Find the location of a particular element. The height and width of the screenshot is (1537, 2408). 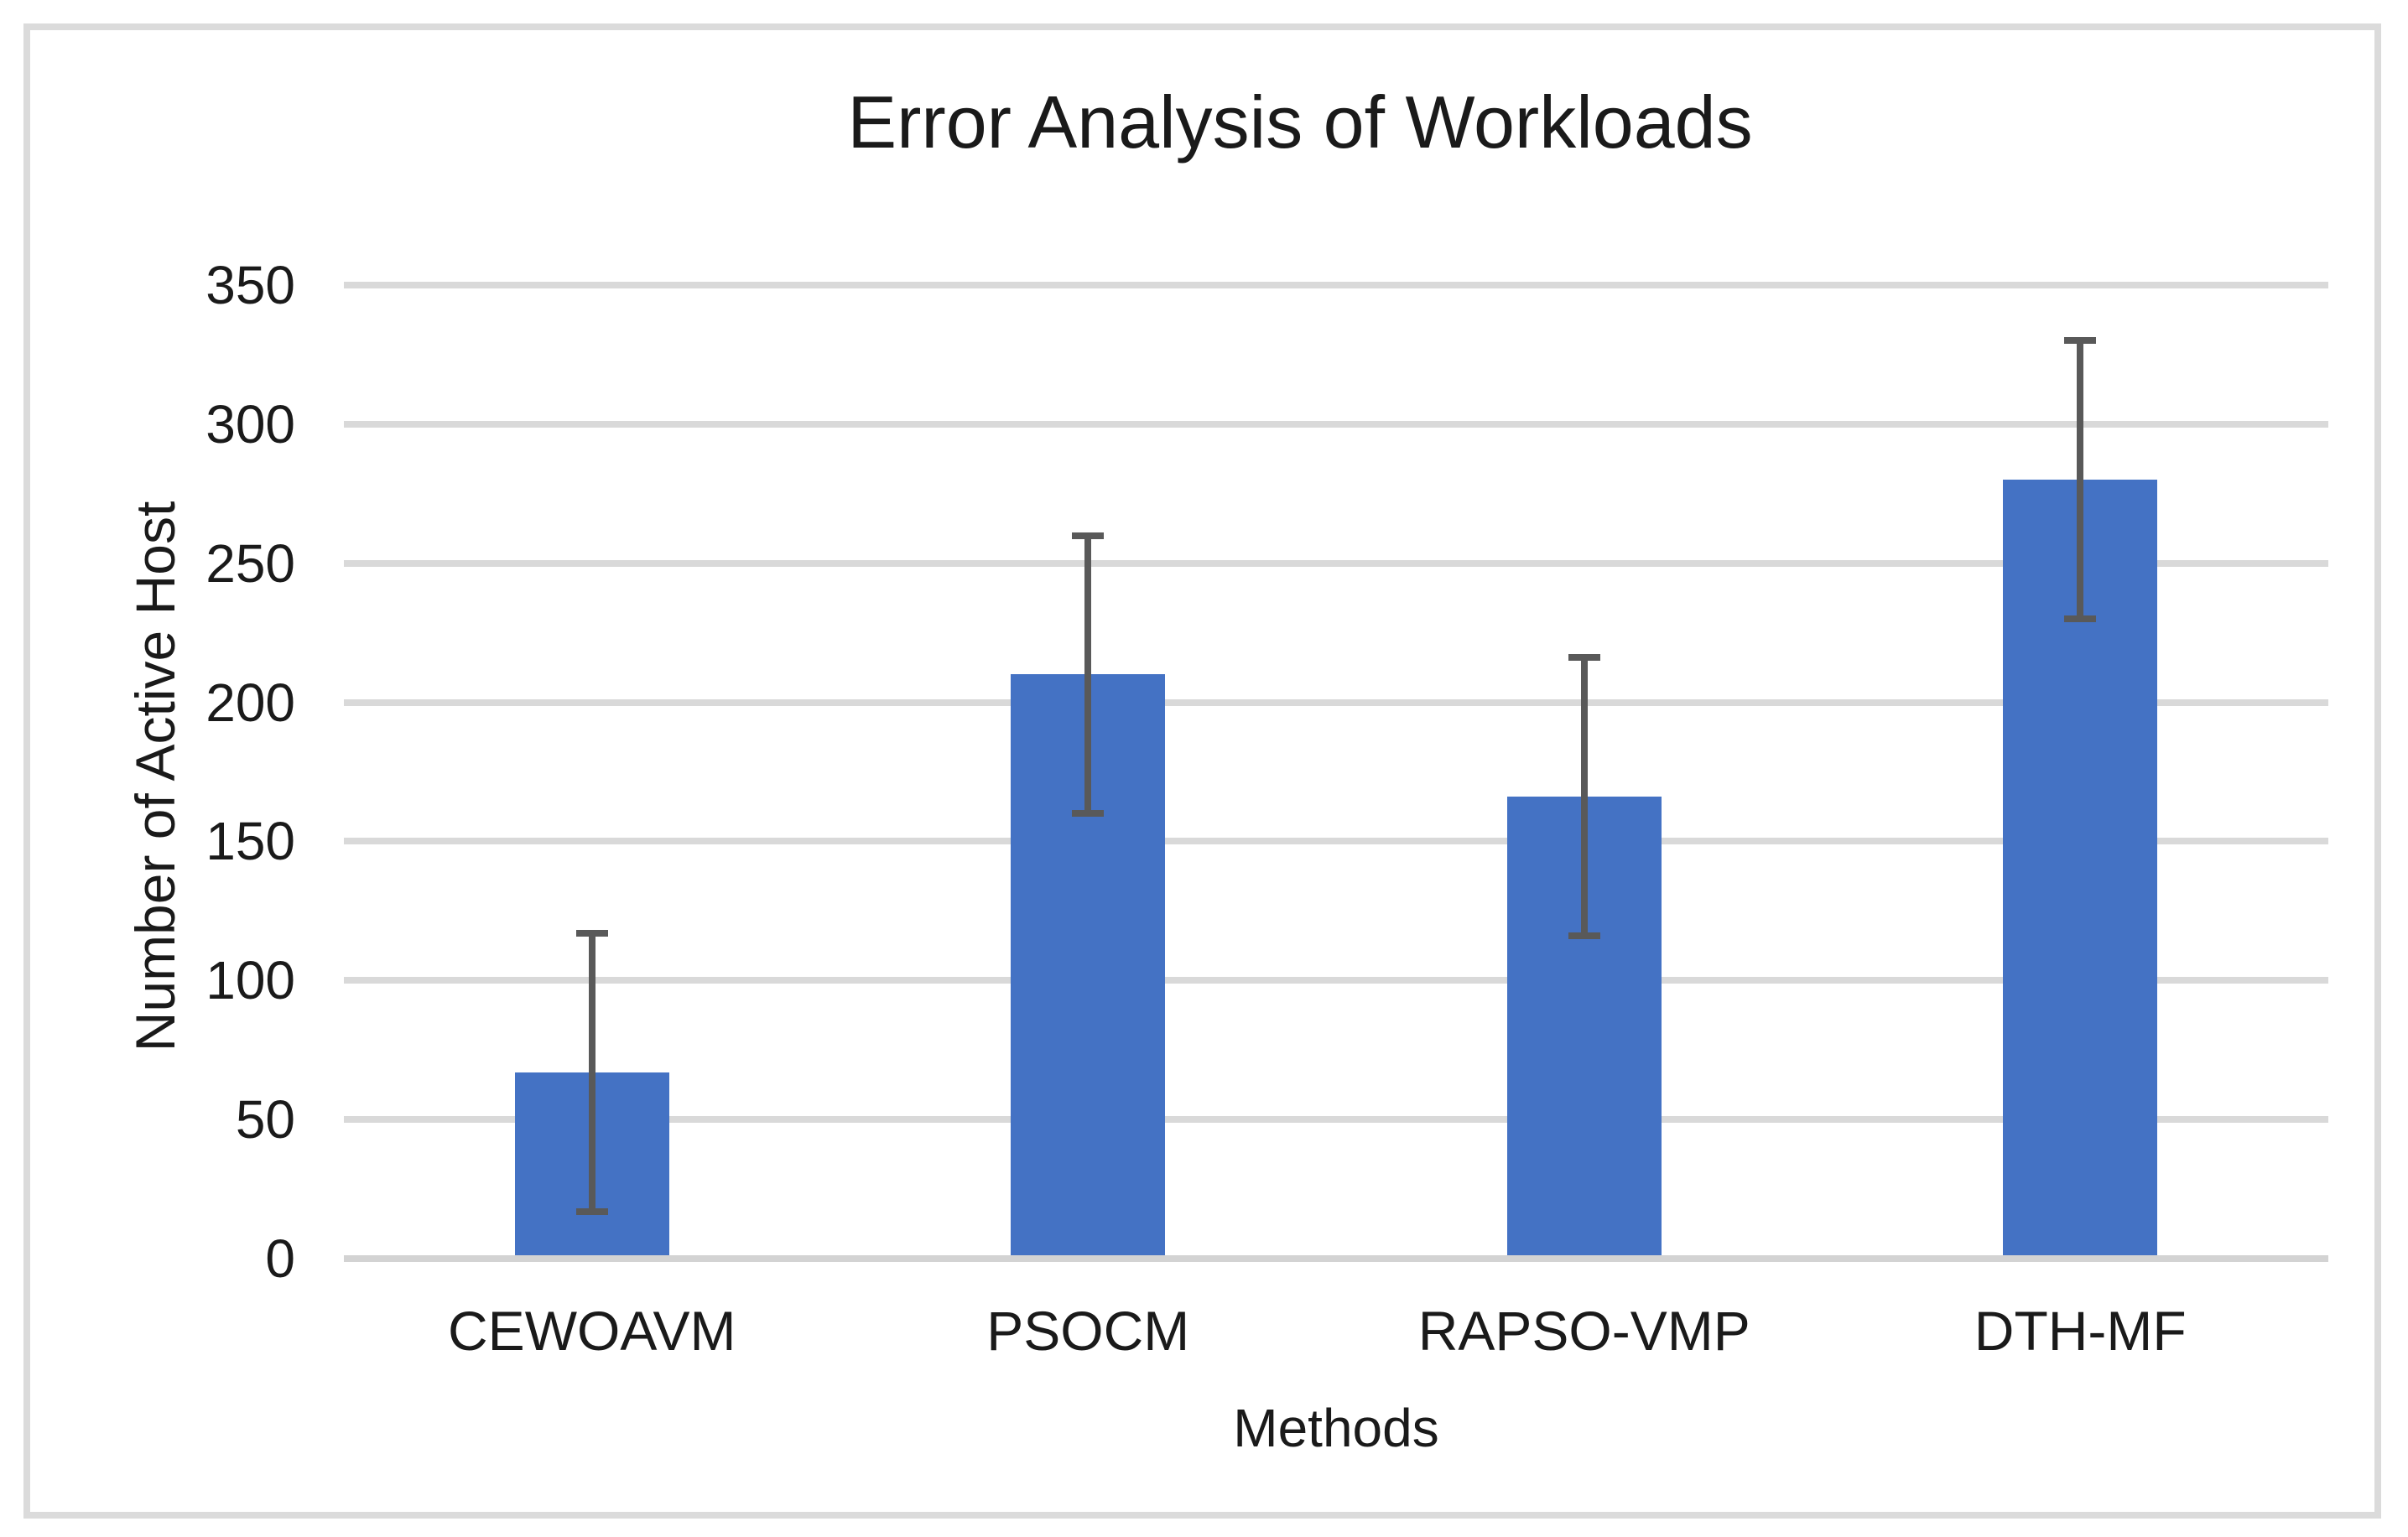

x-category-label: RAPSO-VMP is located at coordinates (1583, 1331).